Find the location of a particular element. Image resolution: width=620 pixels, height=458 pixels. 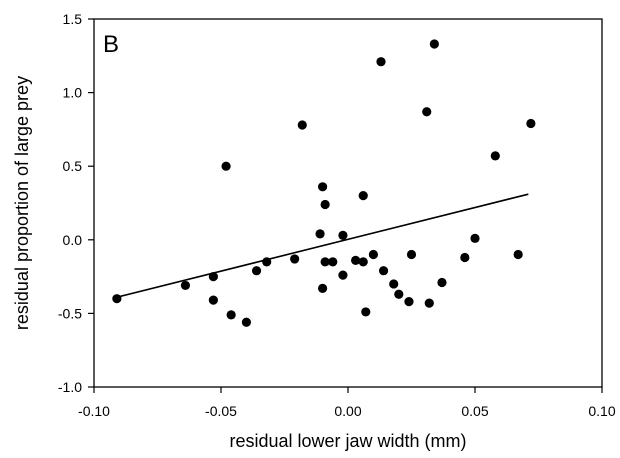

y-tick-label: 1.5 is located at coordinates (73, 19).